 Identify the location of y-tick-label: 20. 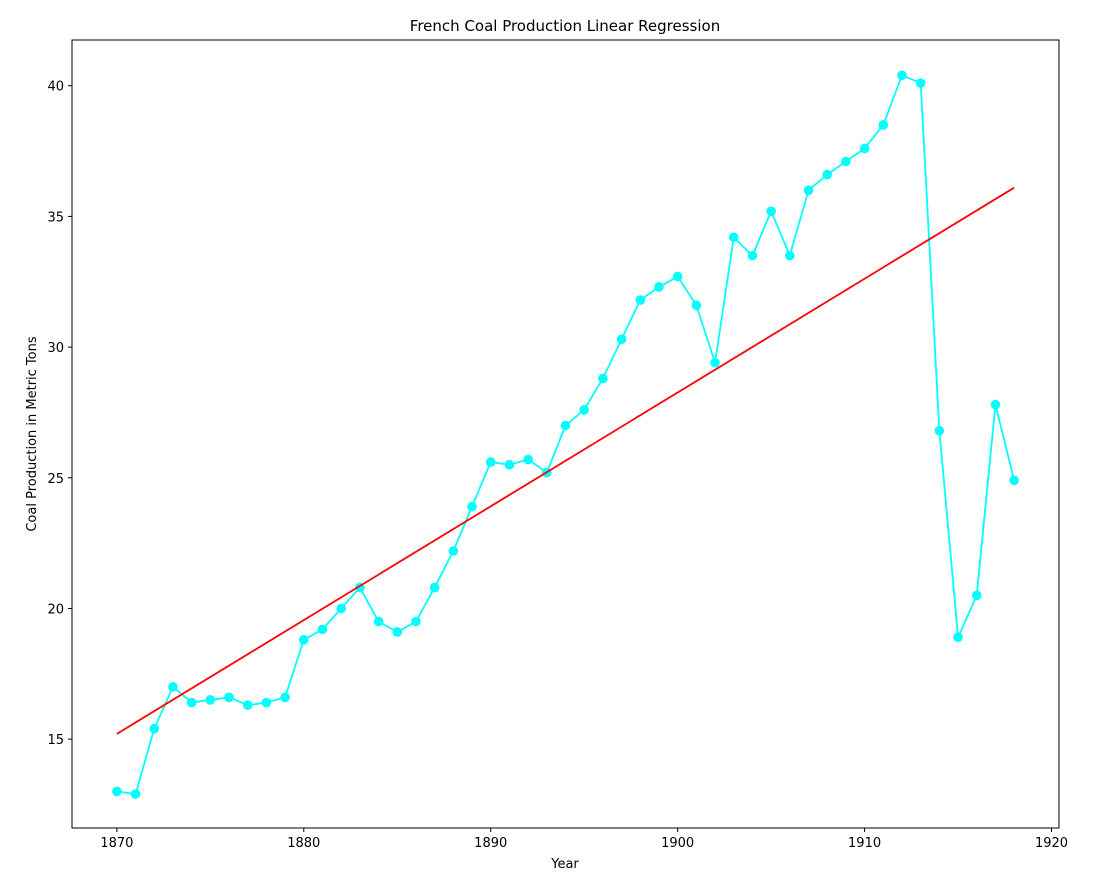
(55, 609).